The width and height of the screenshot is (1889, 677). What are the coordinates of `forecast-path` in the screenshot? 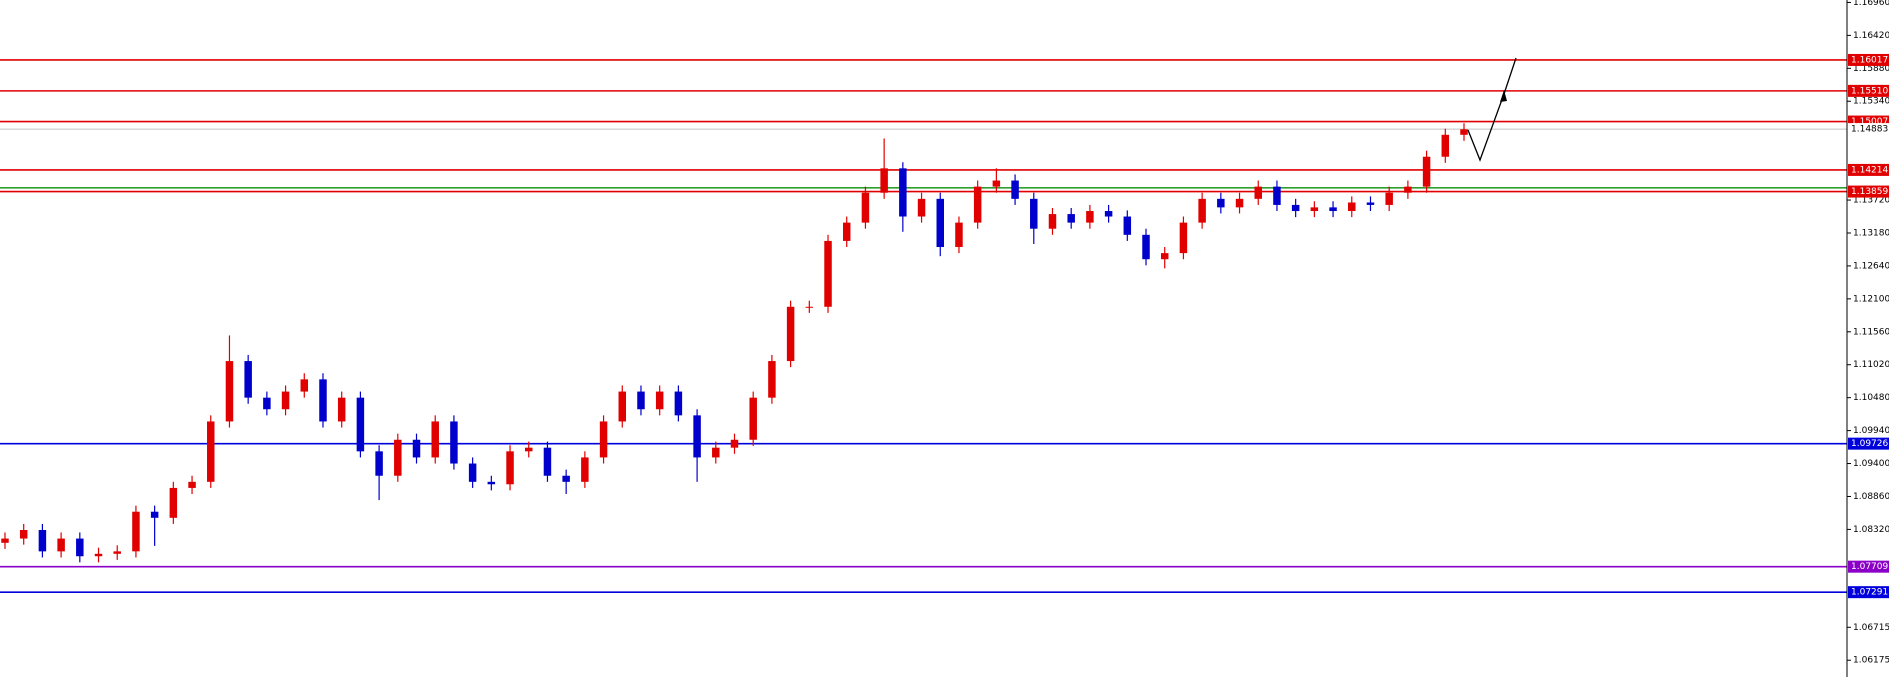 It's located at (1492, 109).